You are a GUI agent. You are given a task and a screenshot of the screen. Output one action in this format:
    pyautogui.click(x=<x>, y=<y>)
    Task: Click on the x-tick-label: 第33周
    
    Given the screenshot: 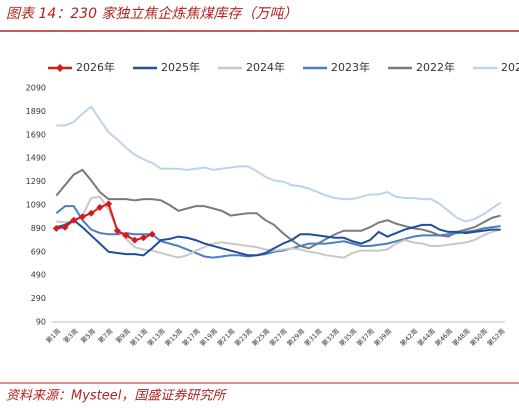 What is the action you would take?
    pyautogui.click(x=330, y=336)
    